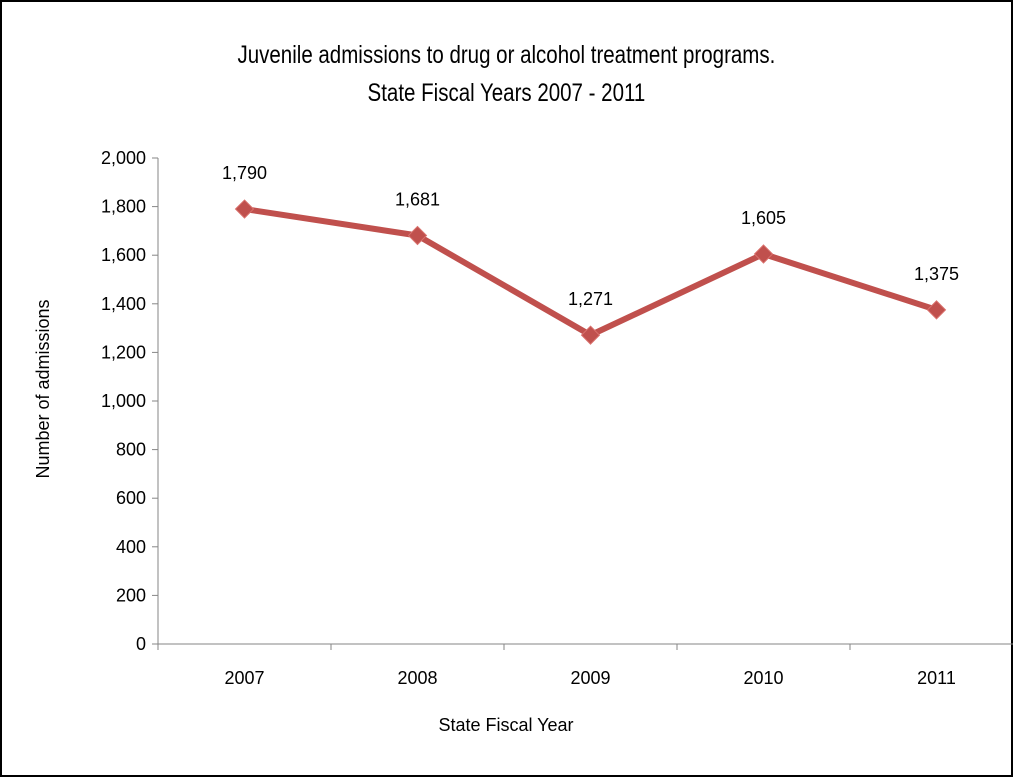  Describe the element at coordinates (141, 644) in the screenshot. I see `y-tick-label: 0` at that location.